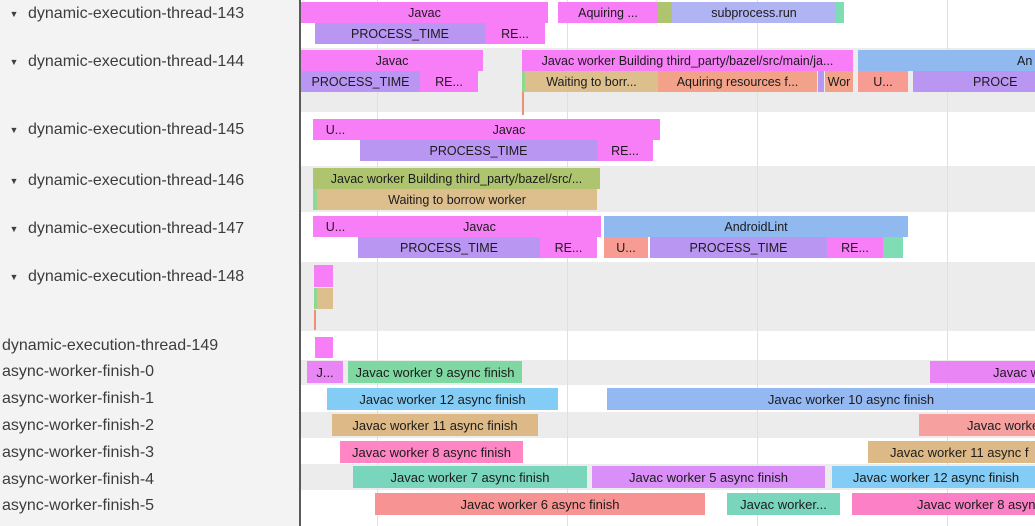  I want to click on trace-slice: Waiting to borrow worker, so click(457, 199).